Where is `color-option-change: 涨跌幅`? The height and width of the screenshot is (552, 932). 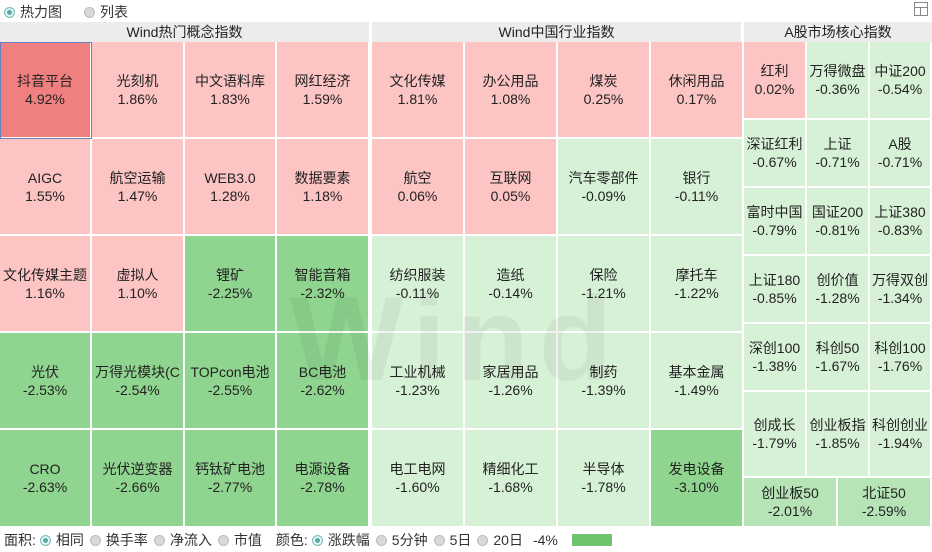
color-option-change: 涨跌幅 is located at coordinates (340, 540).